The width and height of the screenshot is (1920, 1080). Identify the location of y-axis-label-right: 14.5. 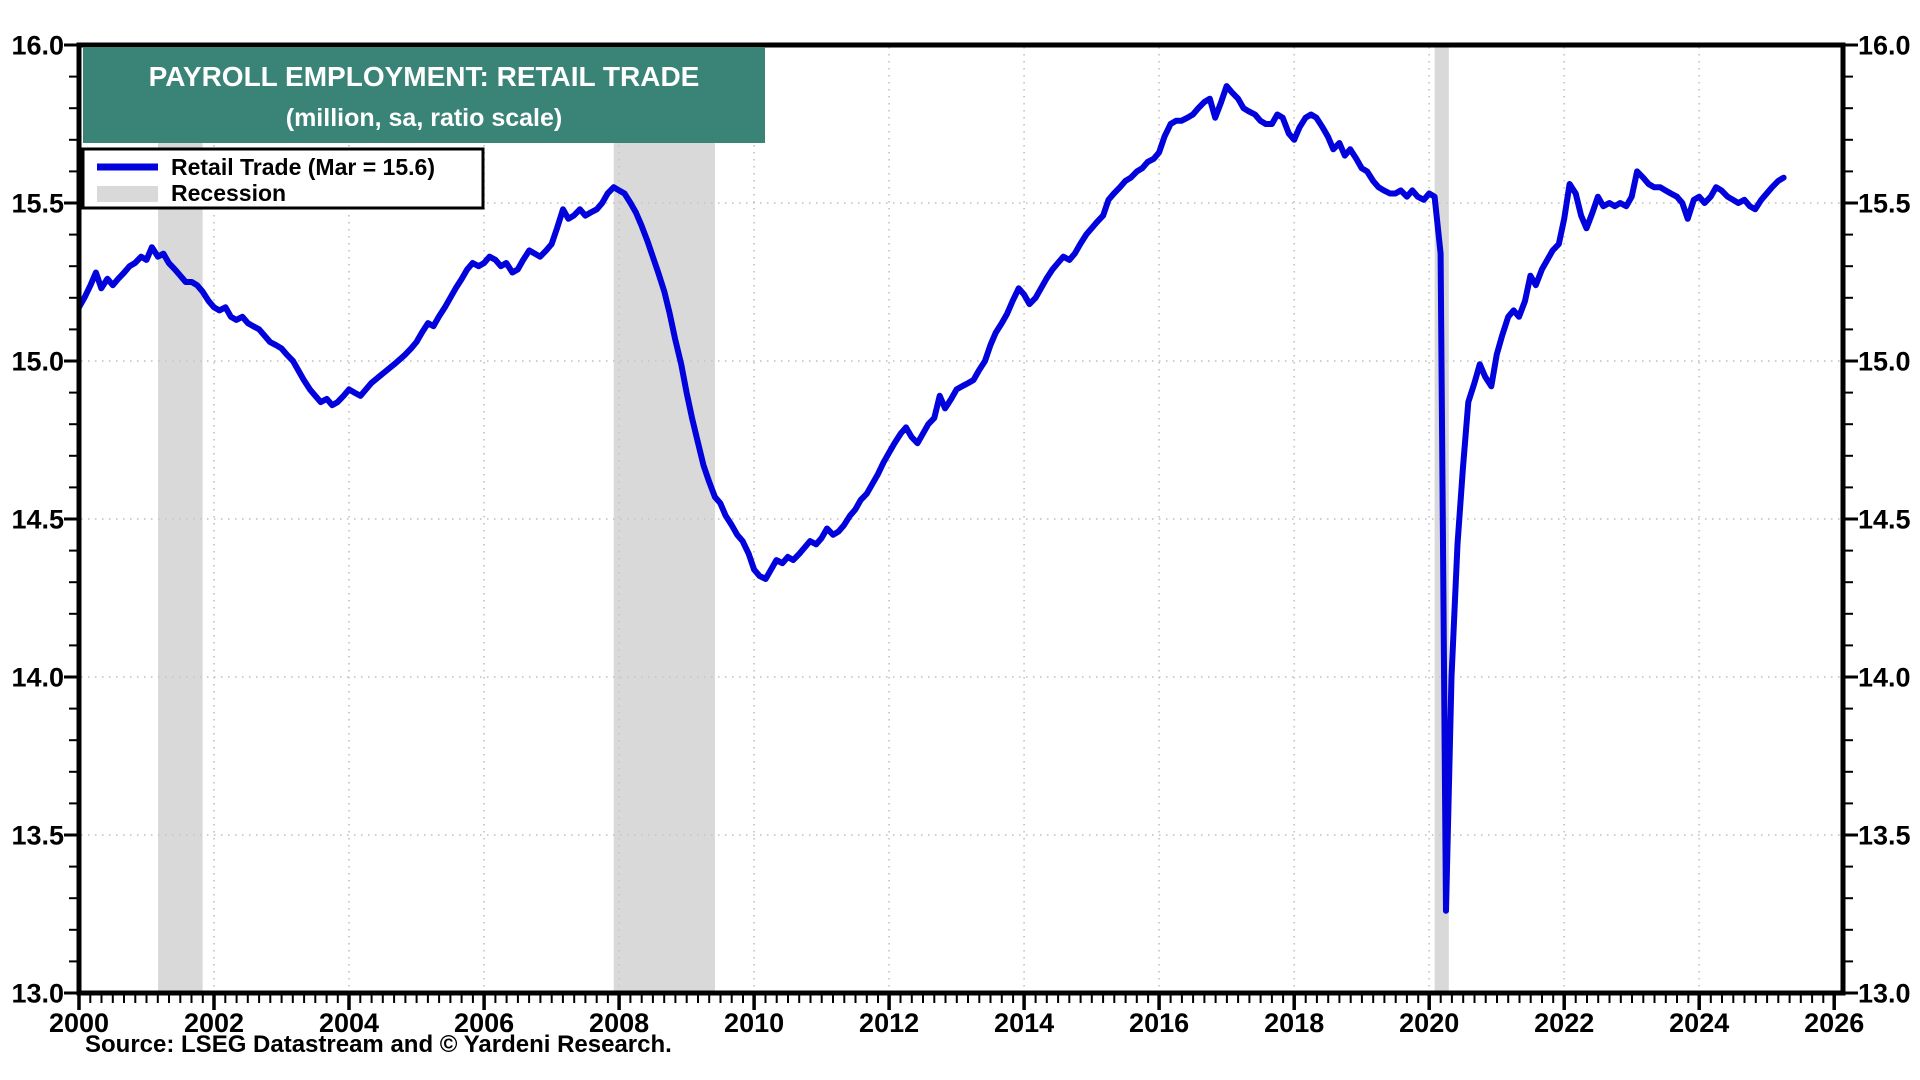
(1884, 520).